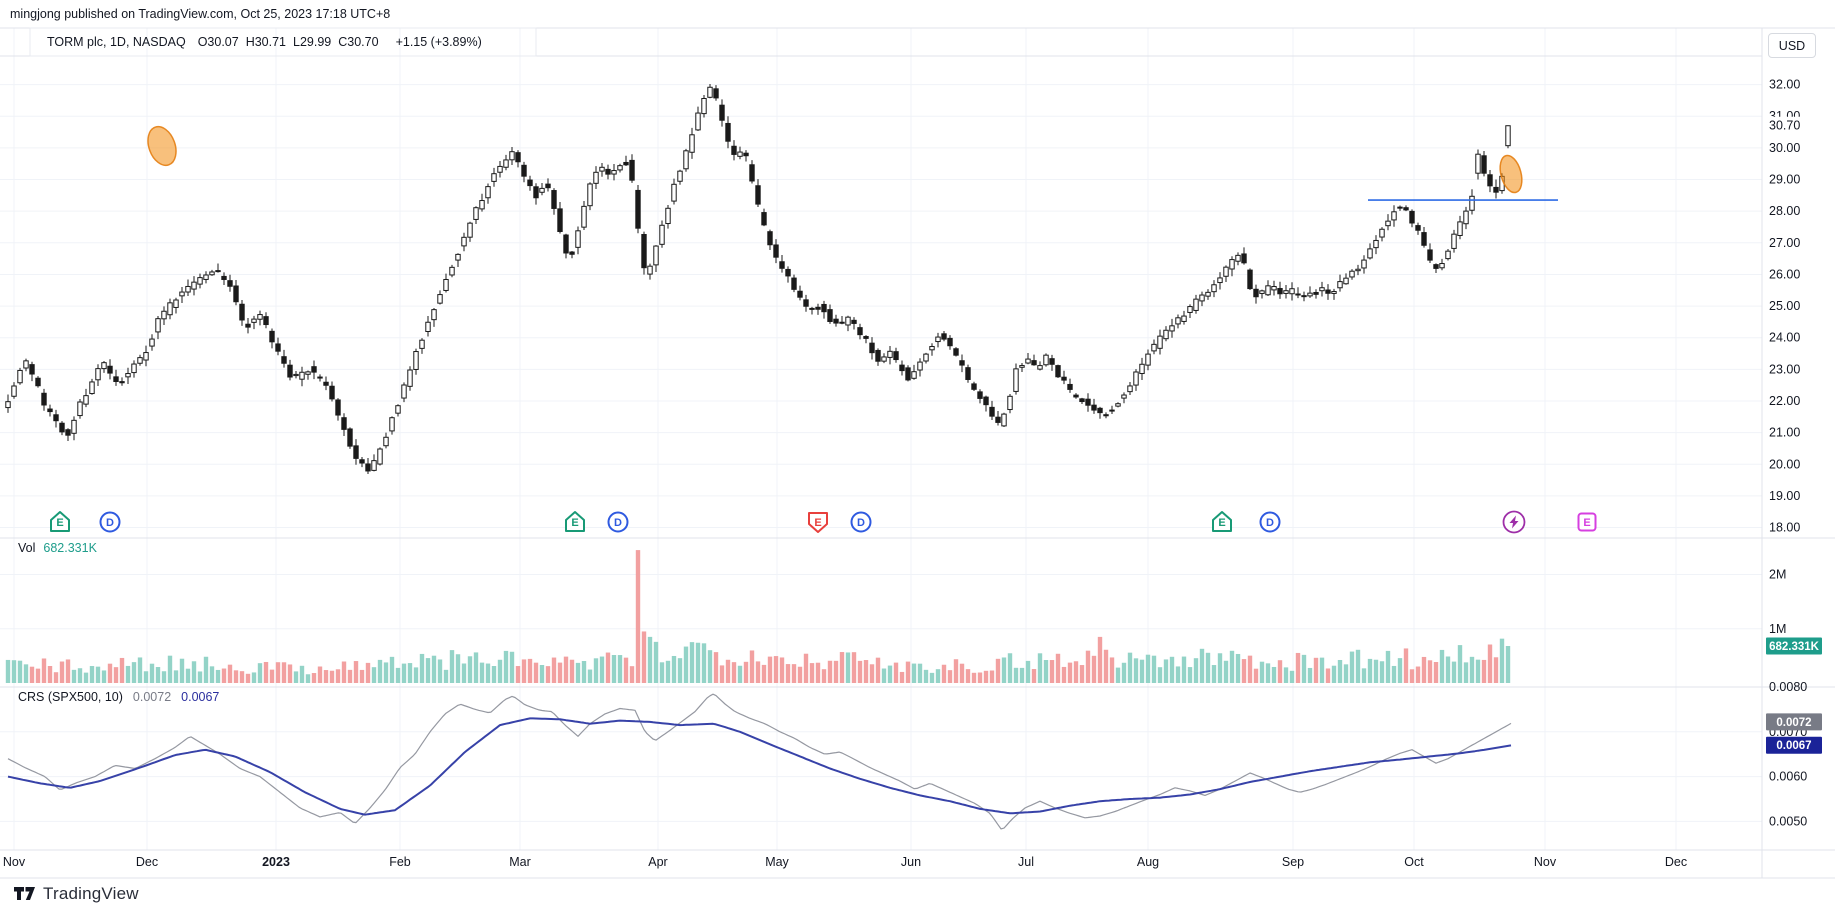 The height and width of the screenshot is (911, 1835). I want to click on volume-axis-badge: 682.331K, so click(1794, 647).